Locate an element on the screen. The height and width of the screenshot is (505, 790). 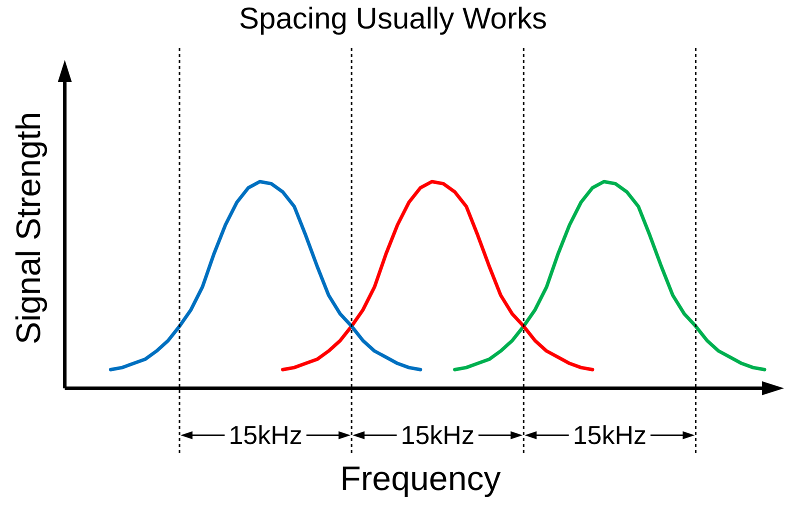
y-axis-title: Signal Strength is located at coordinates (29, 228).